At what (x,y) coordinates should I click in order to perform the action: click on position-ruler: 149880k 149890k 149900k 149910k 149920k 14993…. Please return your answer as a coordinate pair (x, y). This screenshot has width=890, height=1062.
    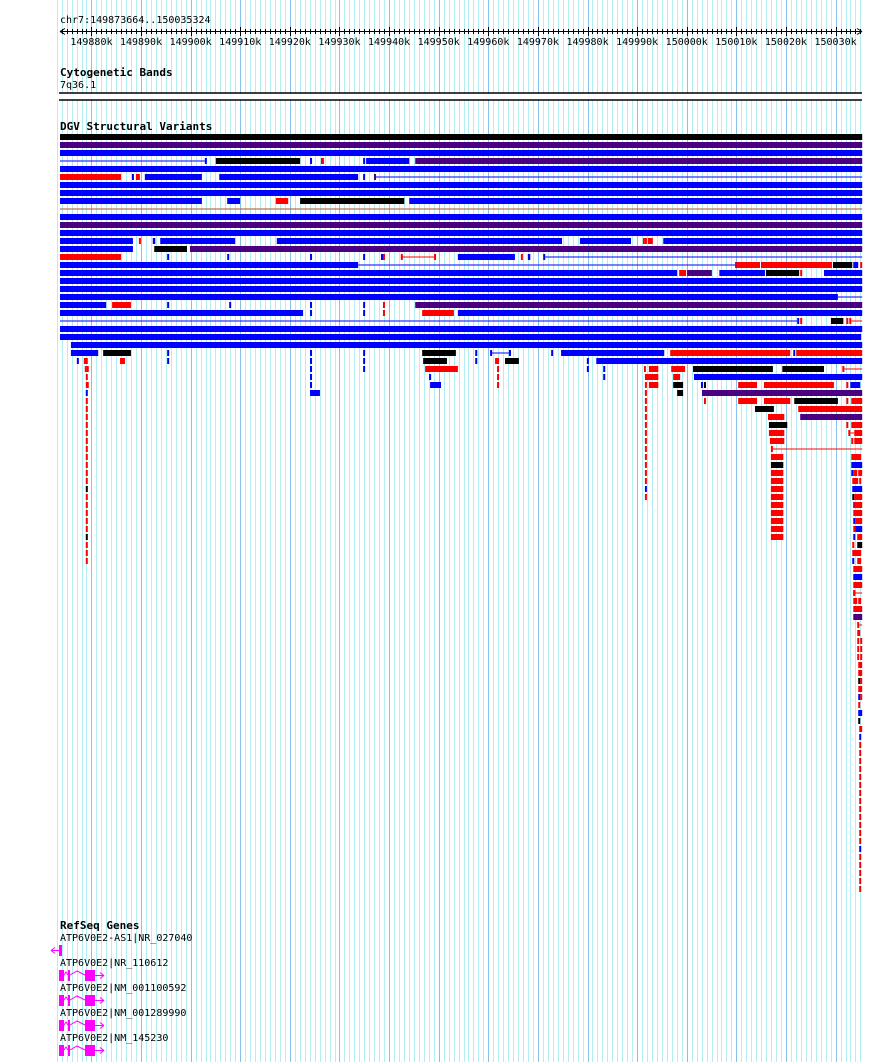
    Looking at the image, I should click on (461, 37).